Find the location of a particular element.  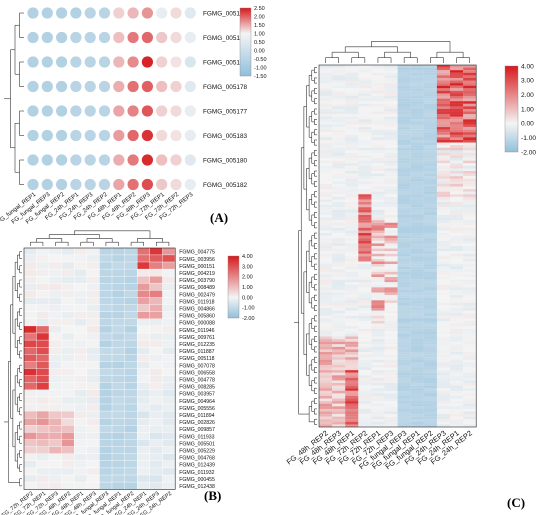

color-scale-tick-label: 1.50 is located at coordinates (259, 26).